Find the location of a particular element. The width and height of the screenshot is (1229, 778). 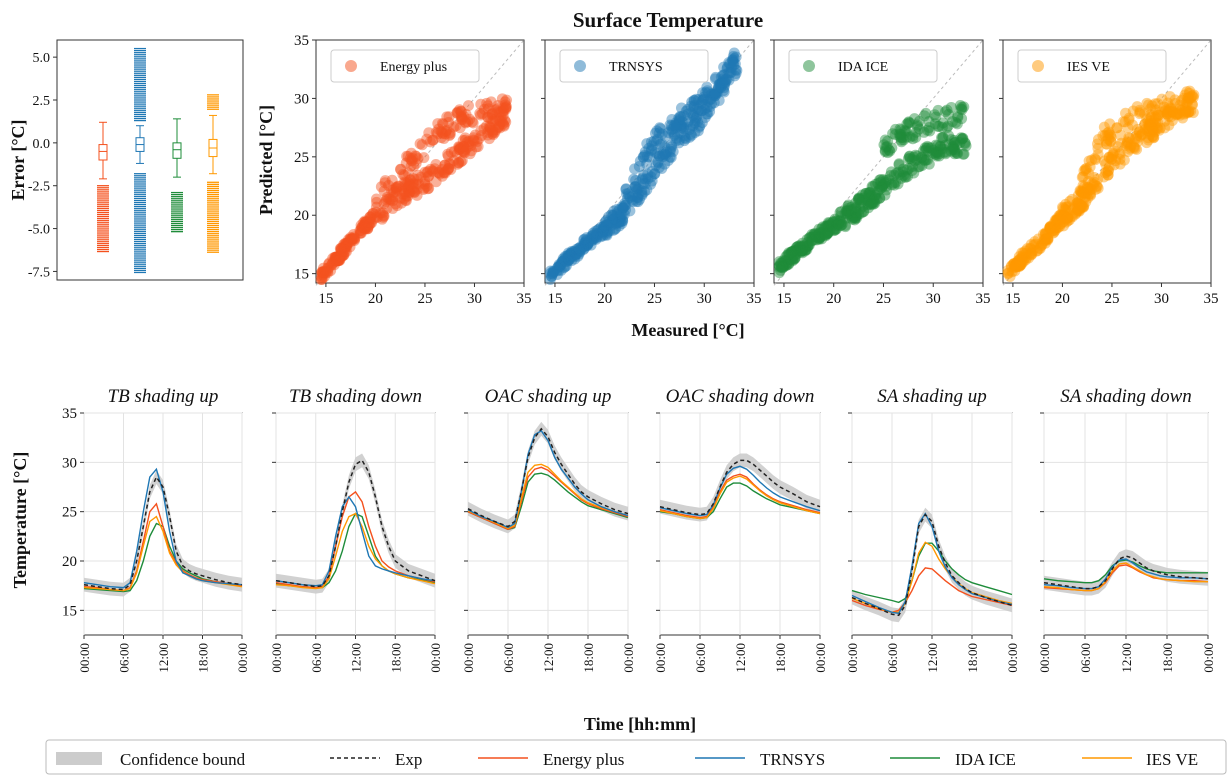

series-line-exp is located at coordinates (740, 487).